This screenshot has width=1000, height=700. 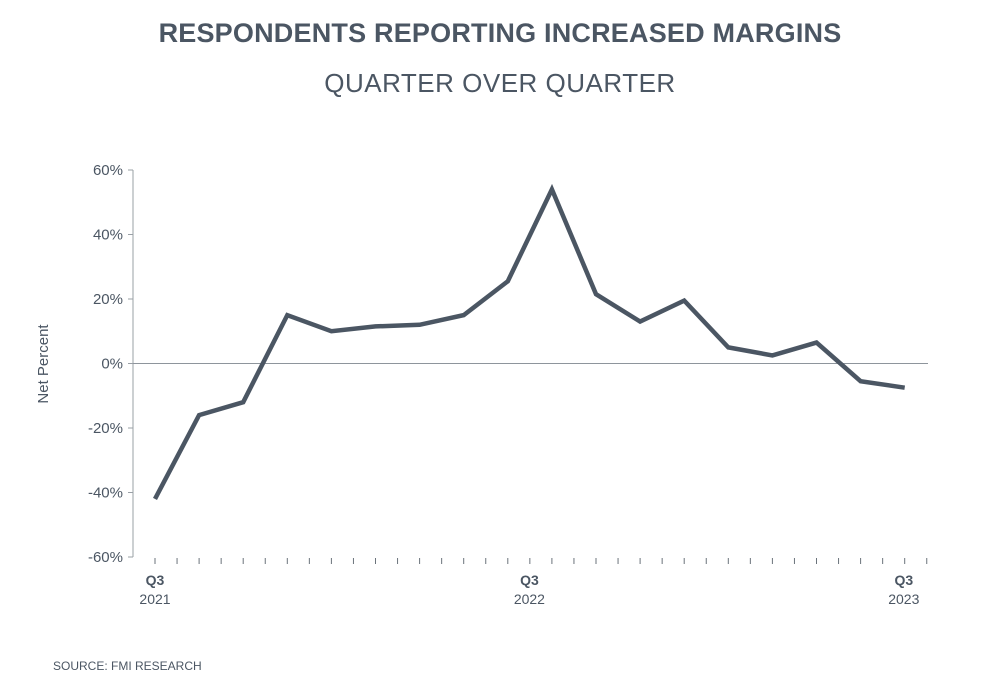 What do you see at coordinates (154, 599) in the screenshot?
I see `x-tick-label-year: 2021` at bounding box center [154, 599].